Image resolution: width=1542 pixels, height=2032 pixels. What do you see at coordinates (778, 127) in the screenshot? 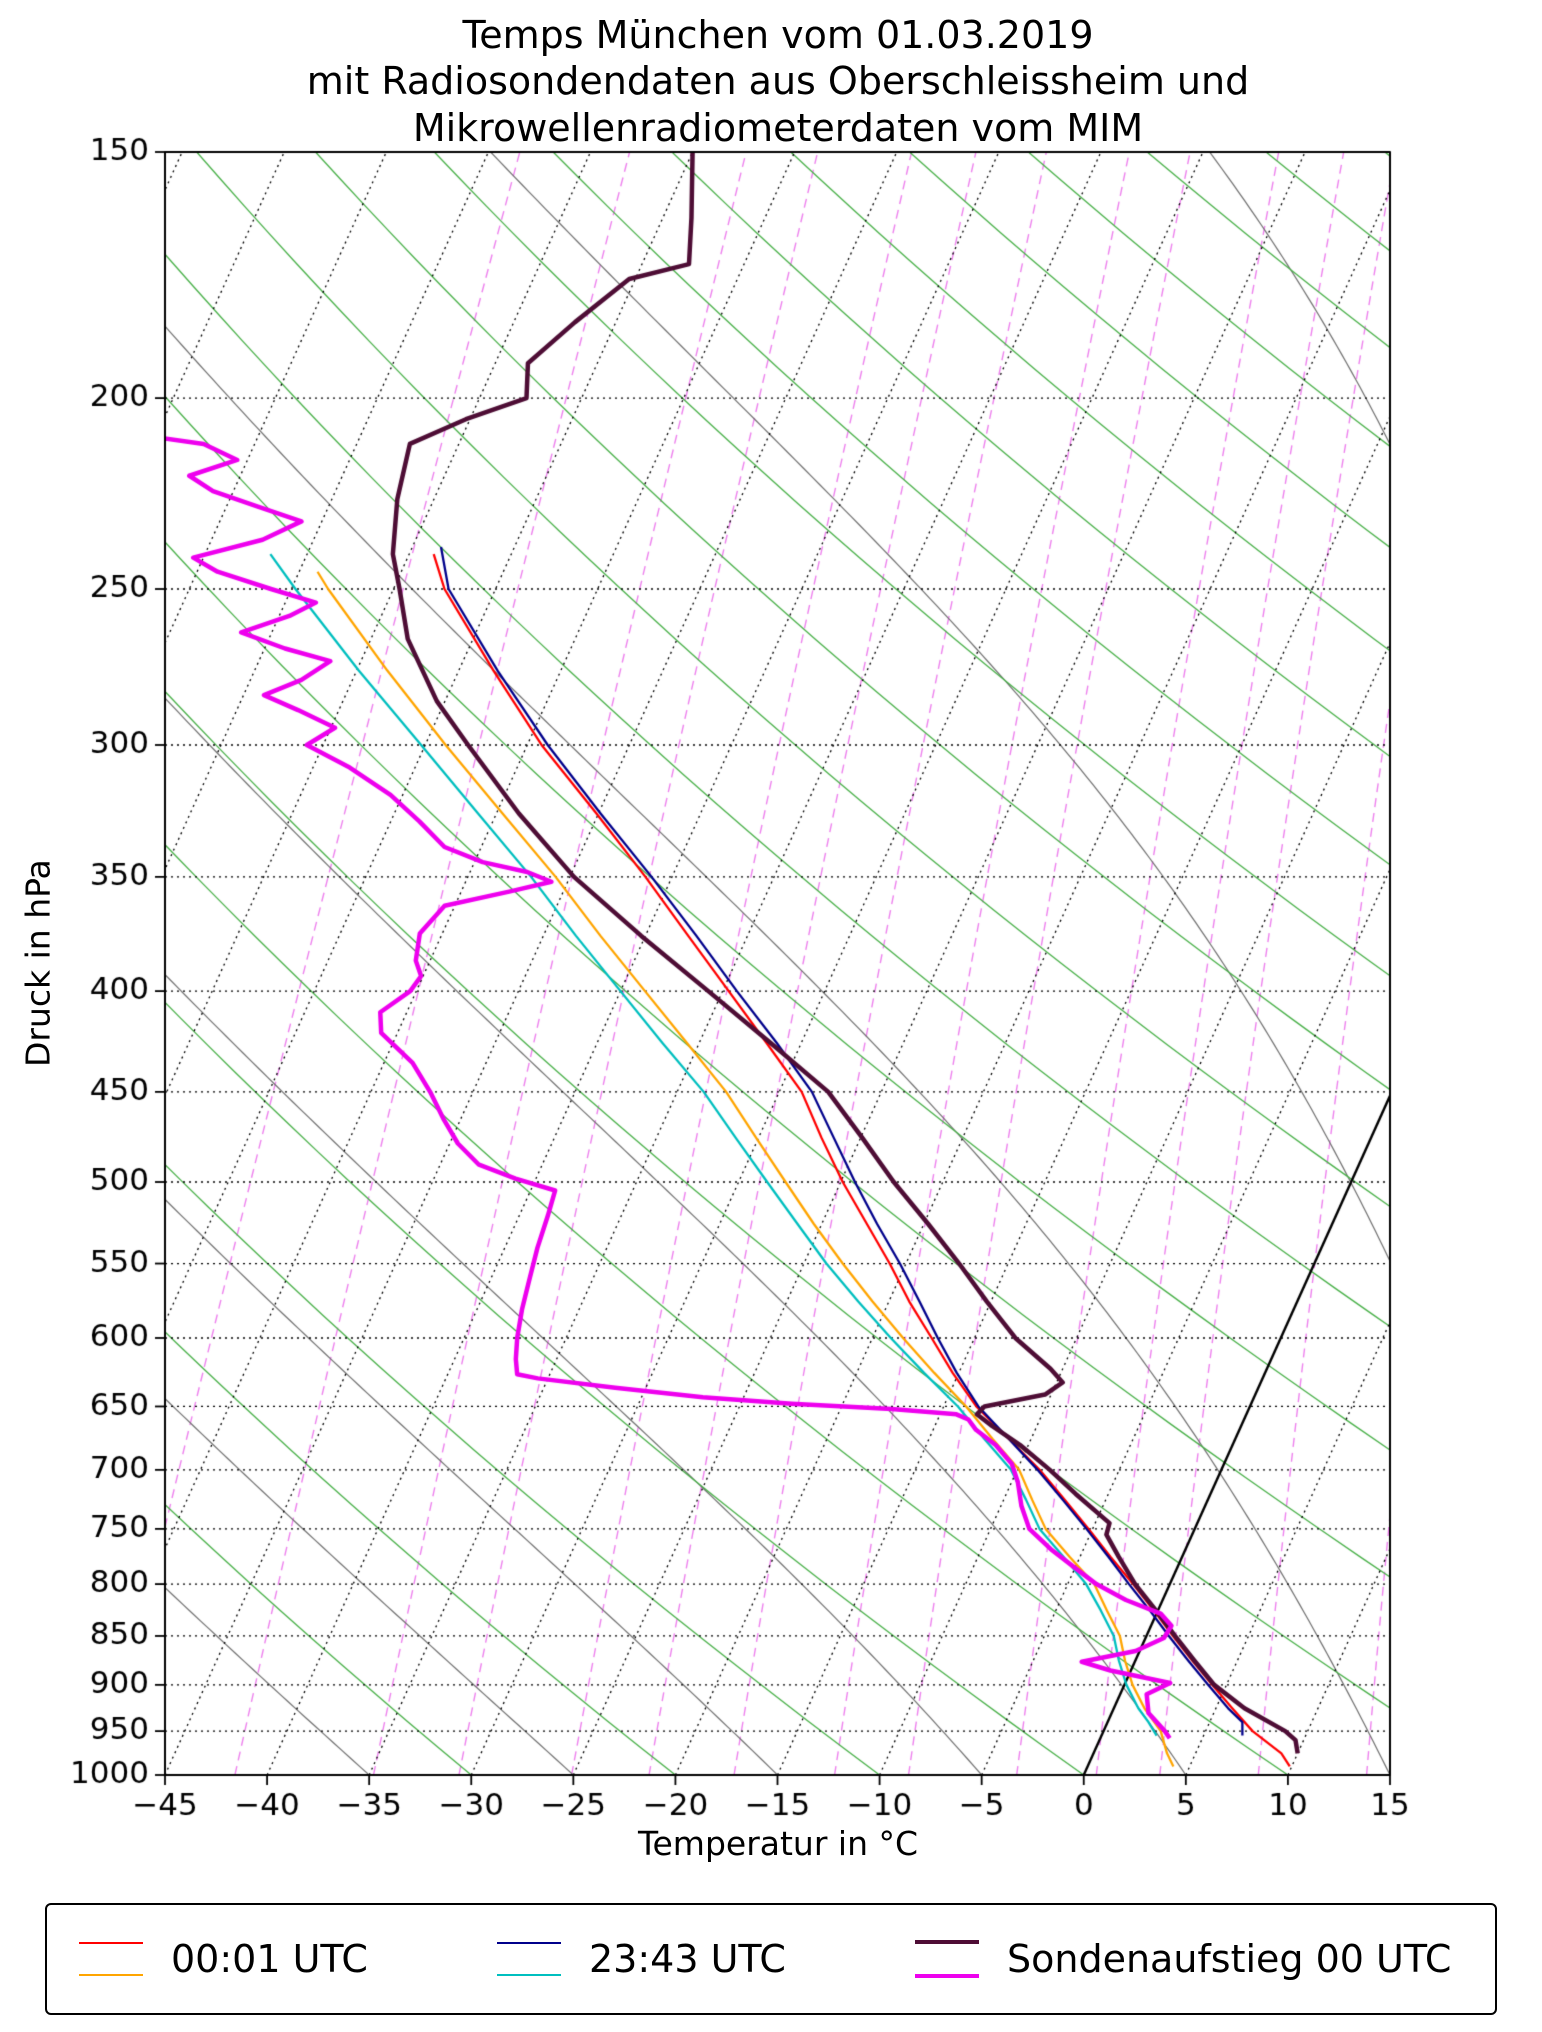
I see `chart-title-line-3: Mikrowellenradiometerdaten vom MIM` at bounding box center [778, 127].